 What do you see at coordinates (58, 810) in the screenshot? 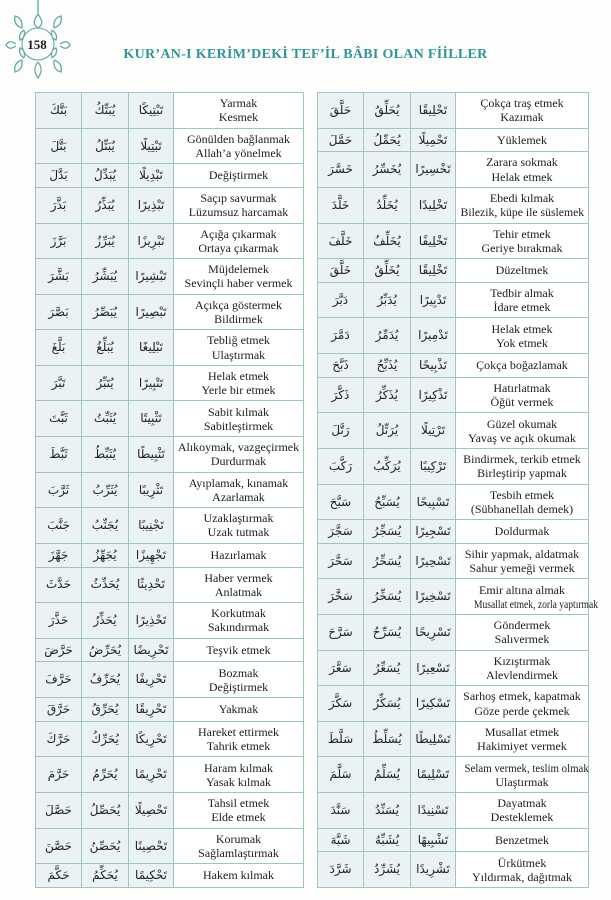
I see `arabic-past-cell: حَصَّلَ` at bounding box center [58, 810].